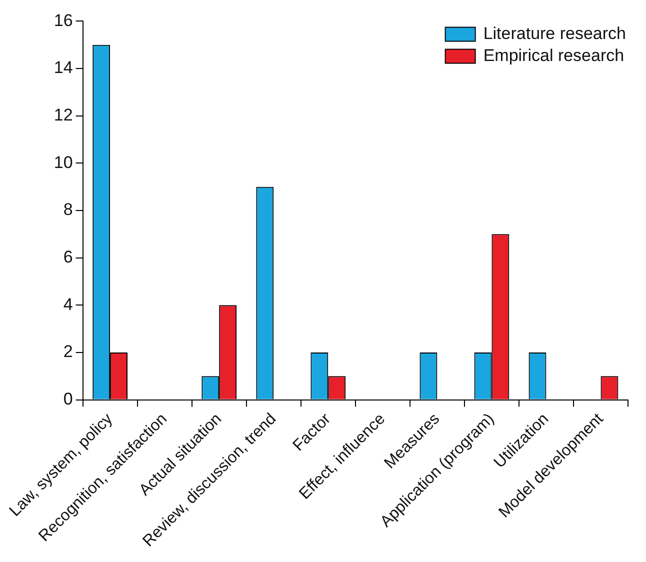  I want to click on y-tick-label: 4, so click(68, 304).